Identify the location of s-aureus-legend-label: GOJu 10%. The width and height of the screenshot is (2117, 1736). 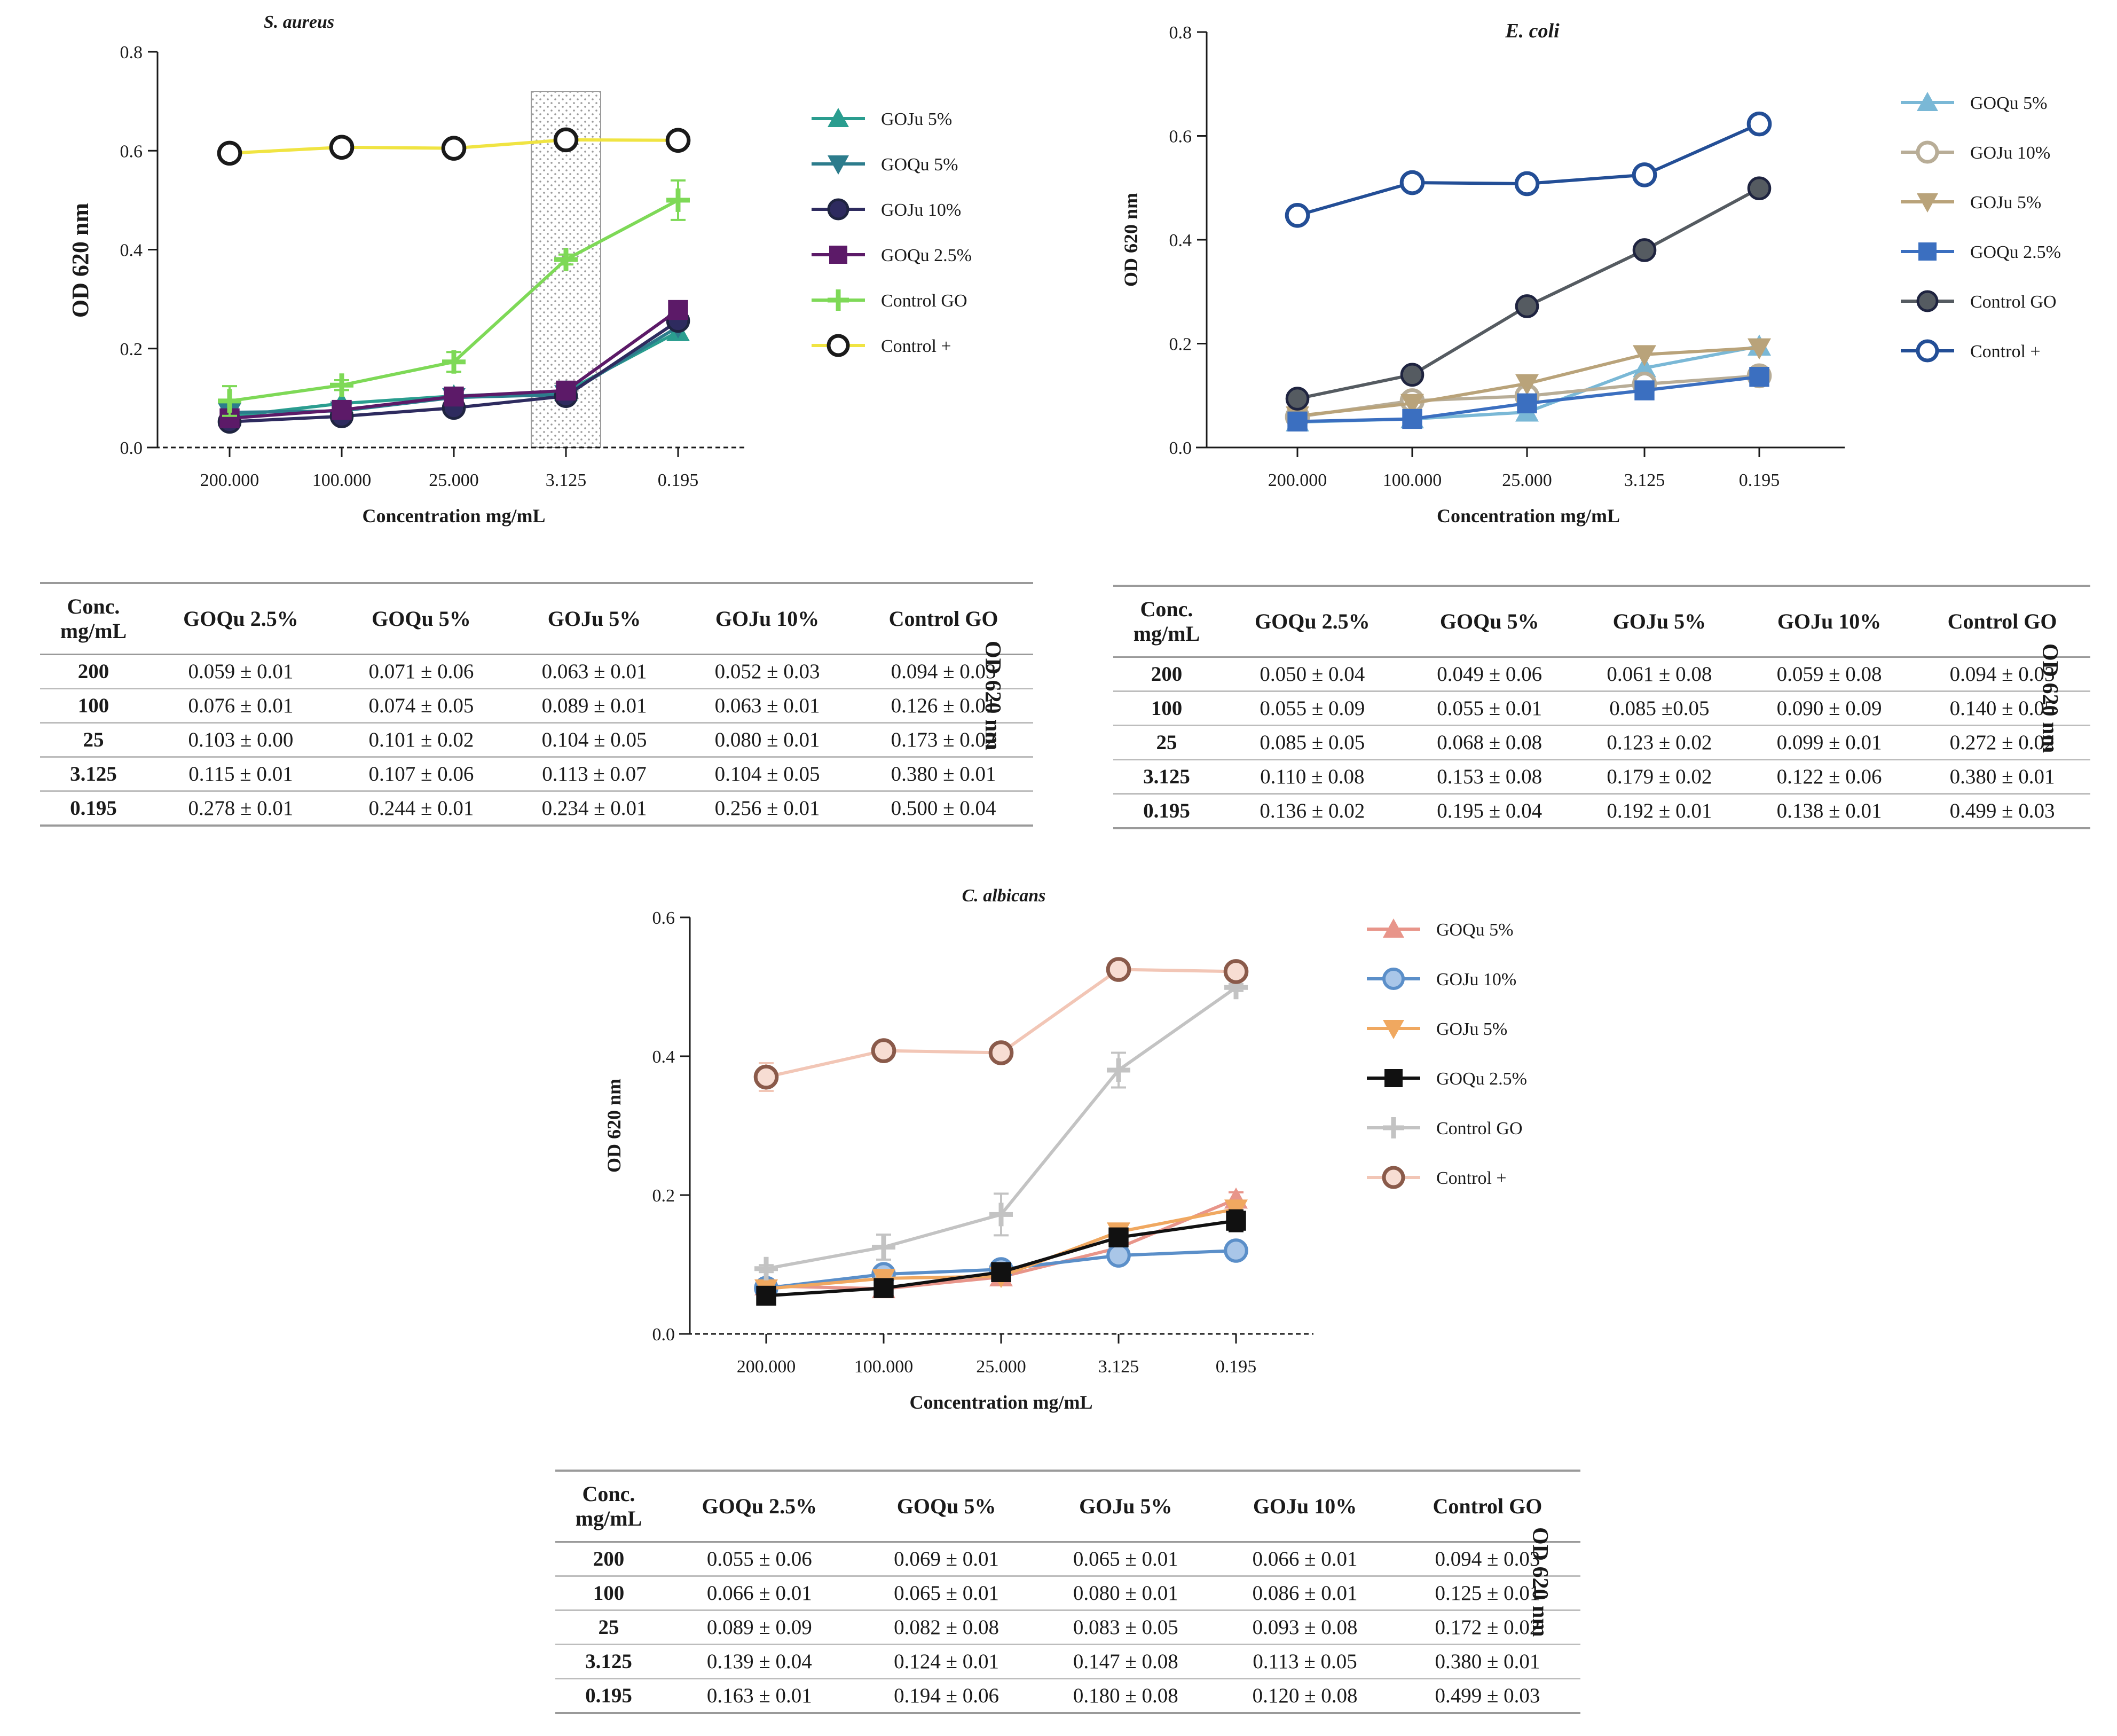
(921, 210).